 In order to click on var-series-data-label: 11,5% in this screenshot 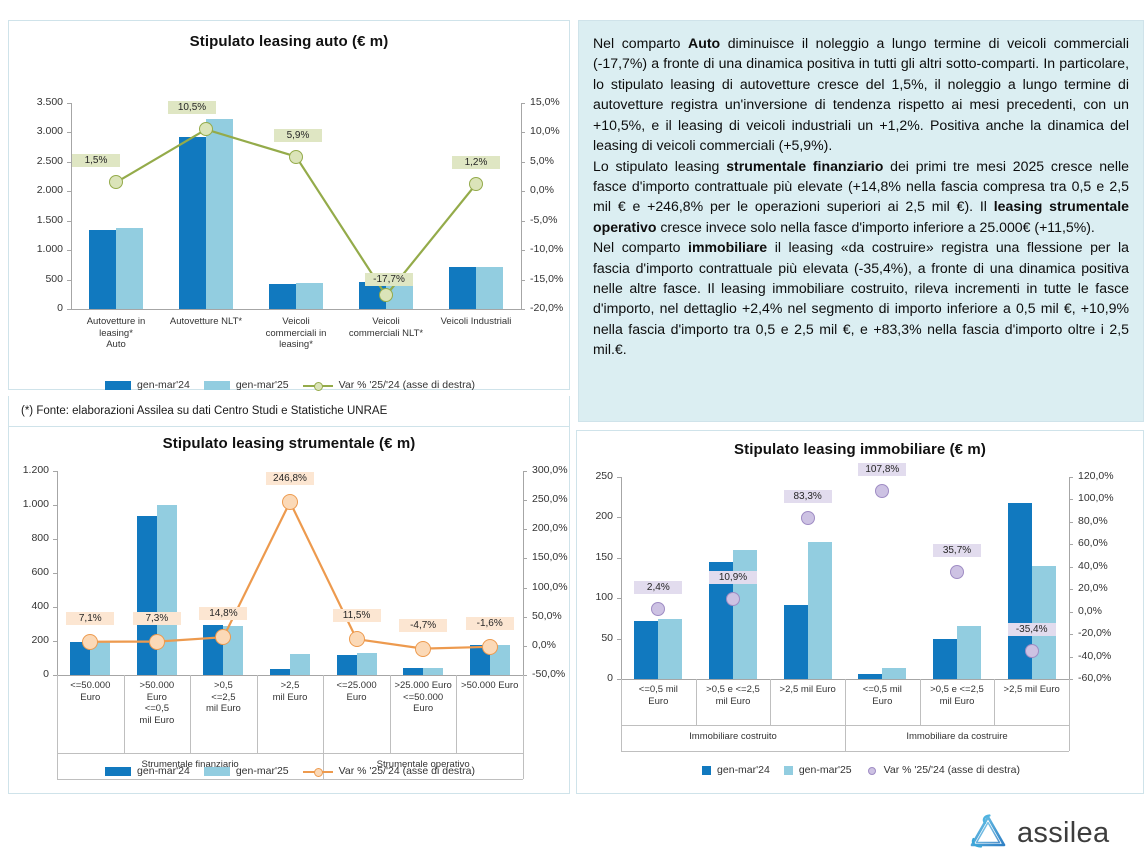, I will do `click(356, 616)`.